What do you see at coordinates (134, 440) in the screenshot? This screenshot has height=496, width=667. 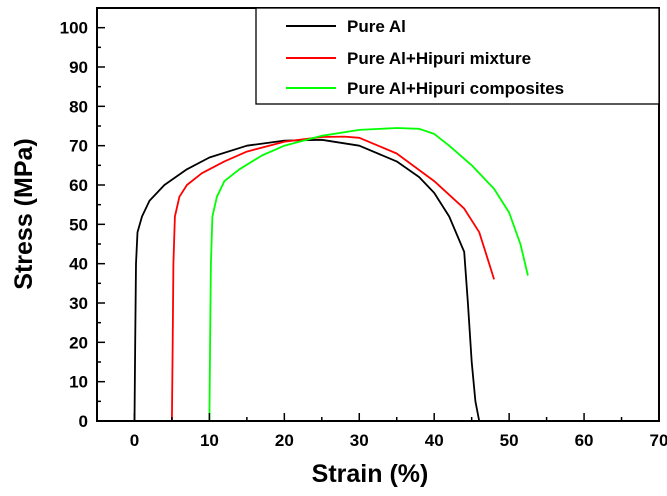 I see `x-tick-label: 0` at bounding box center [134, 440].